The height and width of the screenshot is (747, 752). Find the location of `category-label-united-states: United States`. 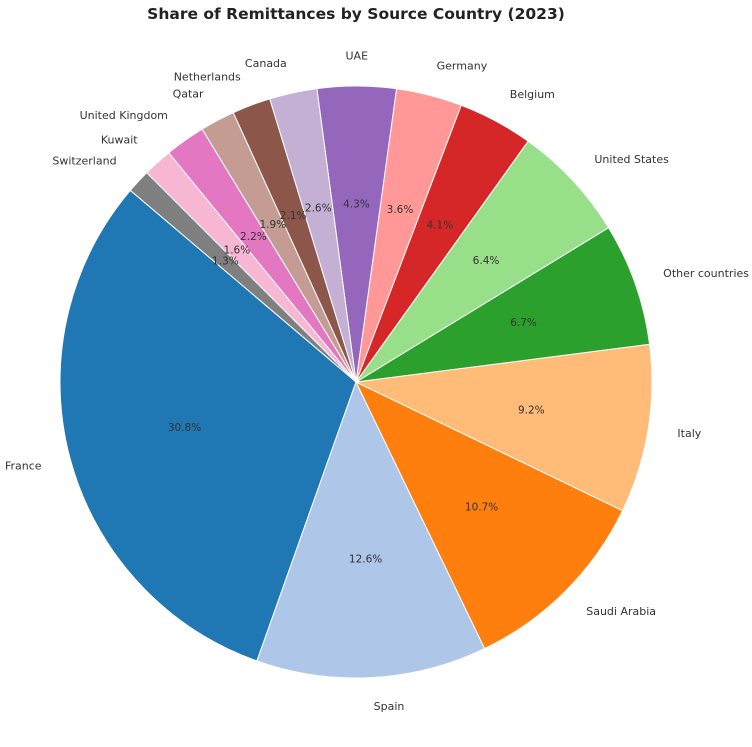

category-label-united-states: United States is located at coordinates (631, 159).